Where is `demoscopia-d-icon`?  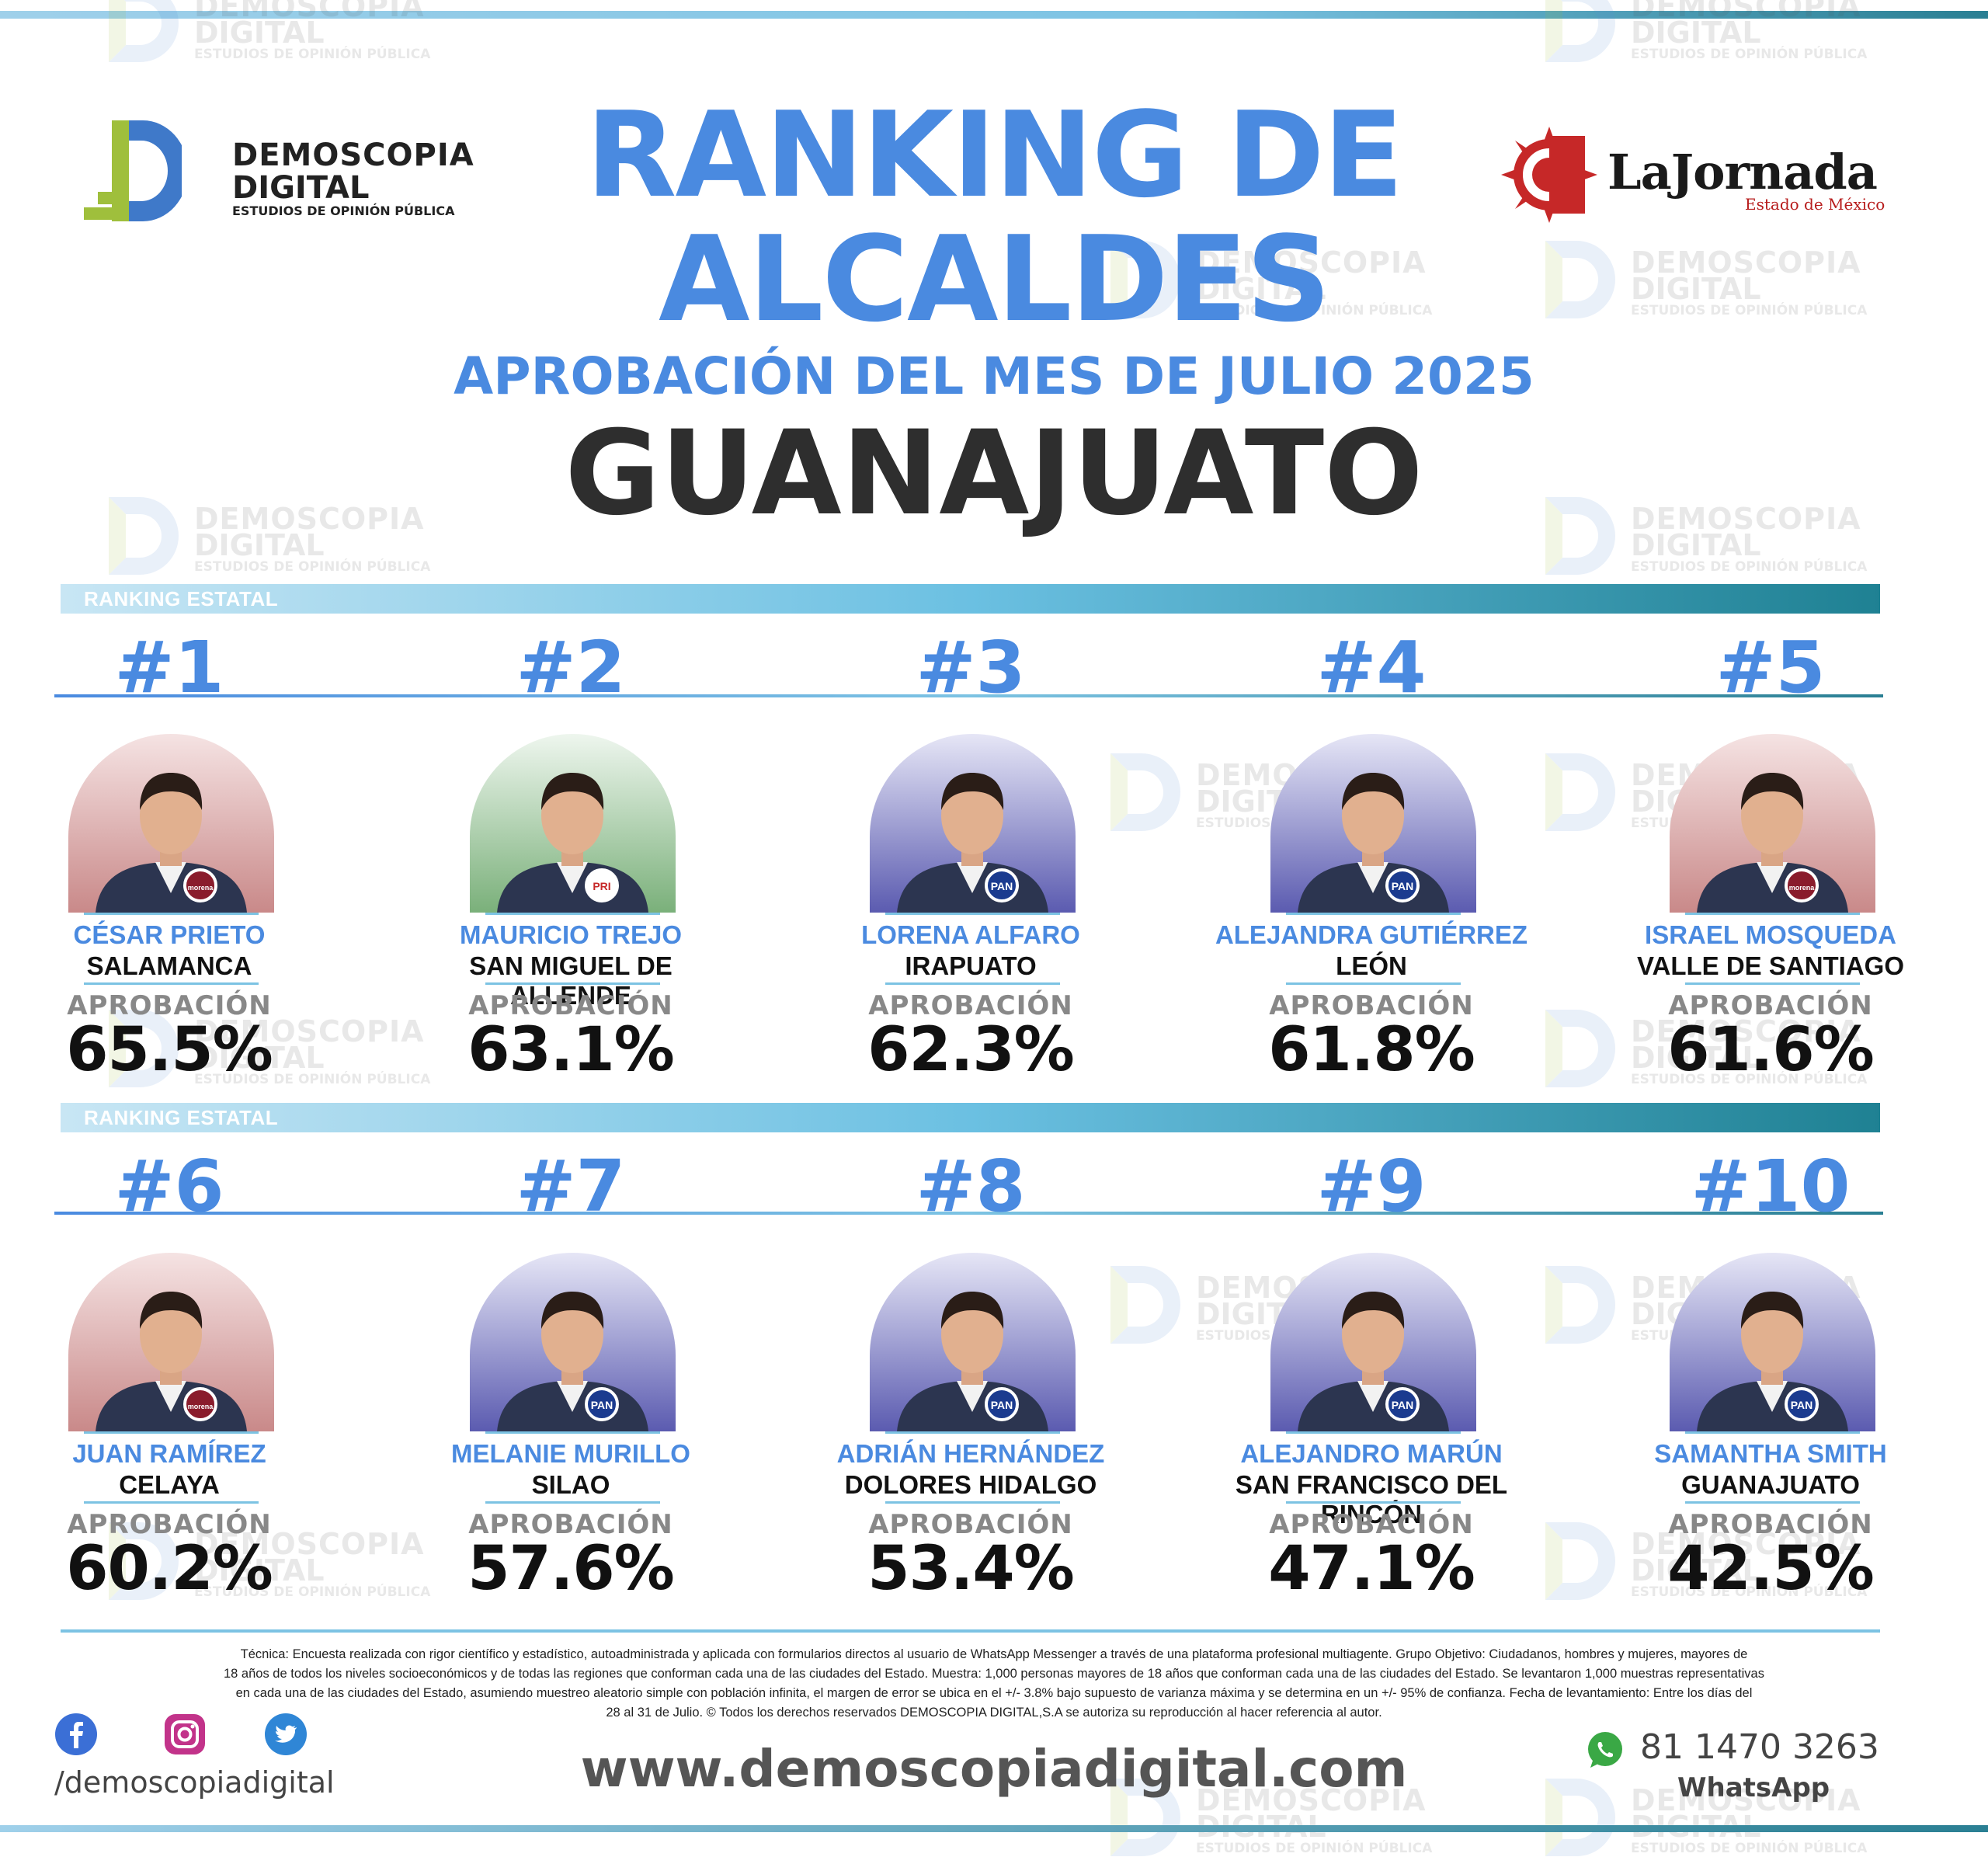 demoscopia-d-icon is located at coordinates (133, 170).